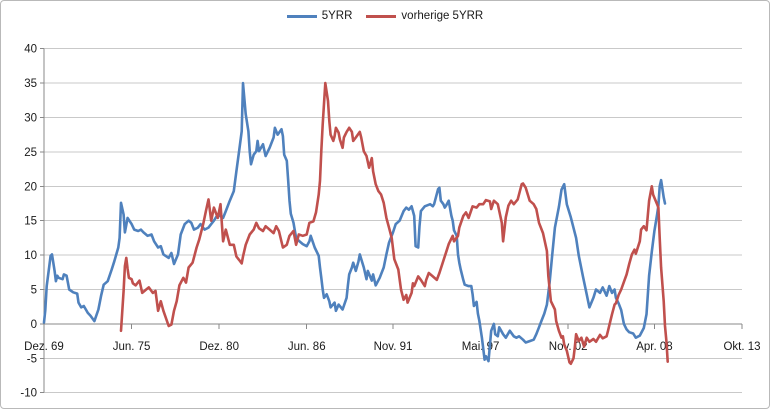 The image size is (770, 409). What do you see at coordinates (30, 153) in the screenshot?
I see `y-tick-label: 25` at bounding box center [30, 153].